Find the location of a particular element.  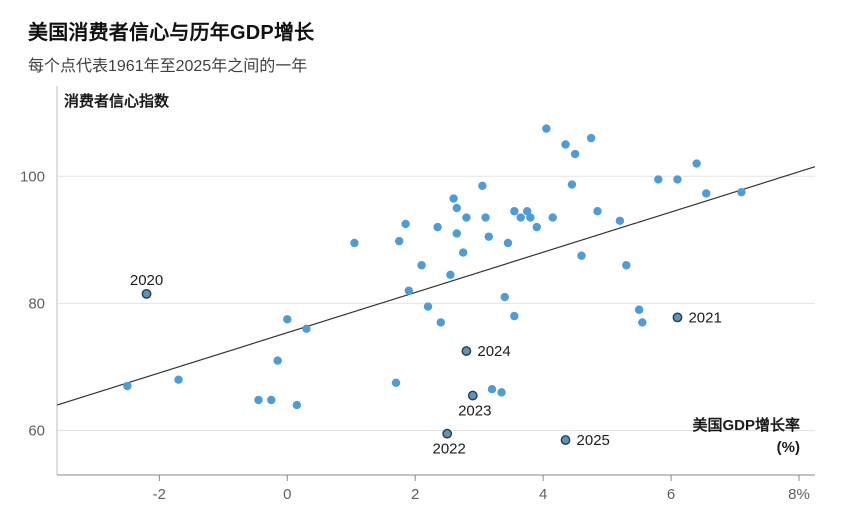

y-axis-title: 消费者信心指数 is located at coordinates (117, 101).